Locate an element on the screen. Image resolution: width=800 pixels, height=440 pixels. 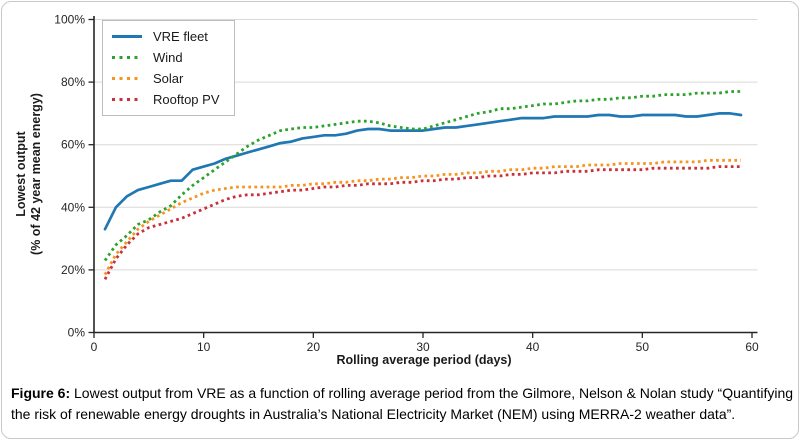
legend-label: Wind is located at coordinates (168, 57).